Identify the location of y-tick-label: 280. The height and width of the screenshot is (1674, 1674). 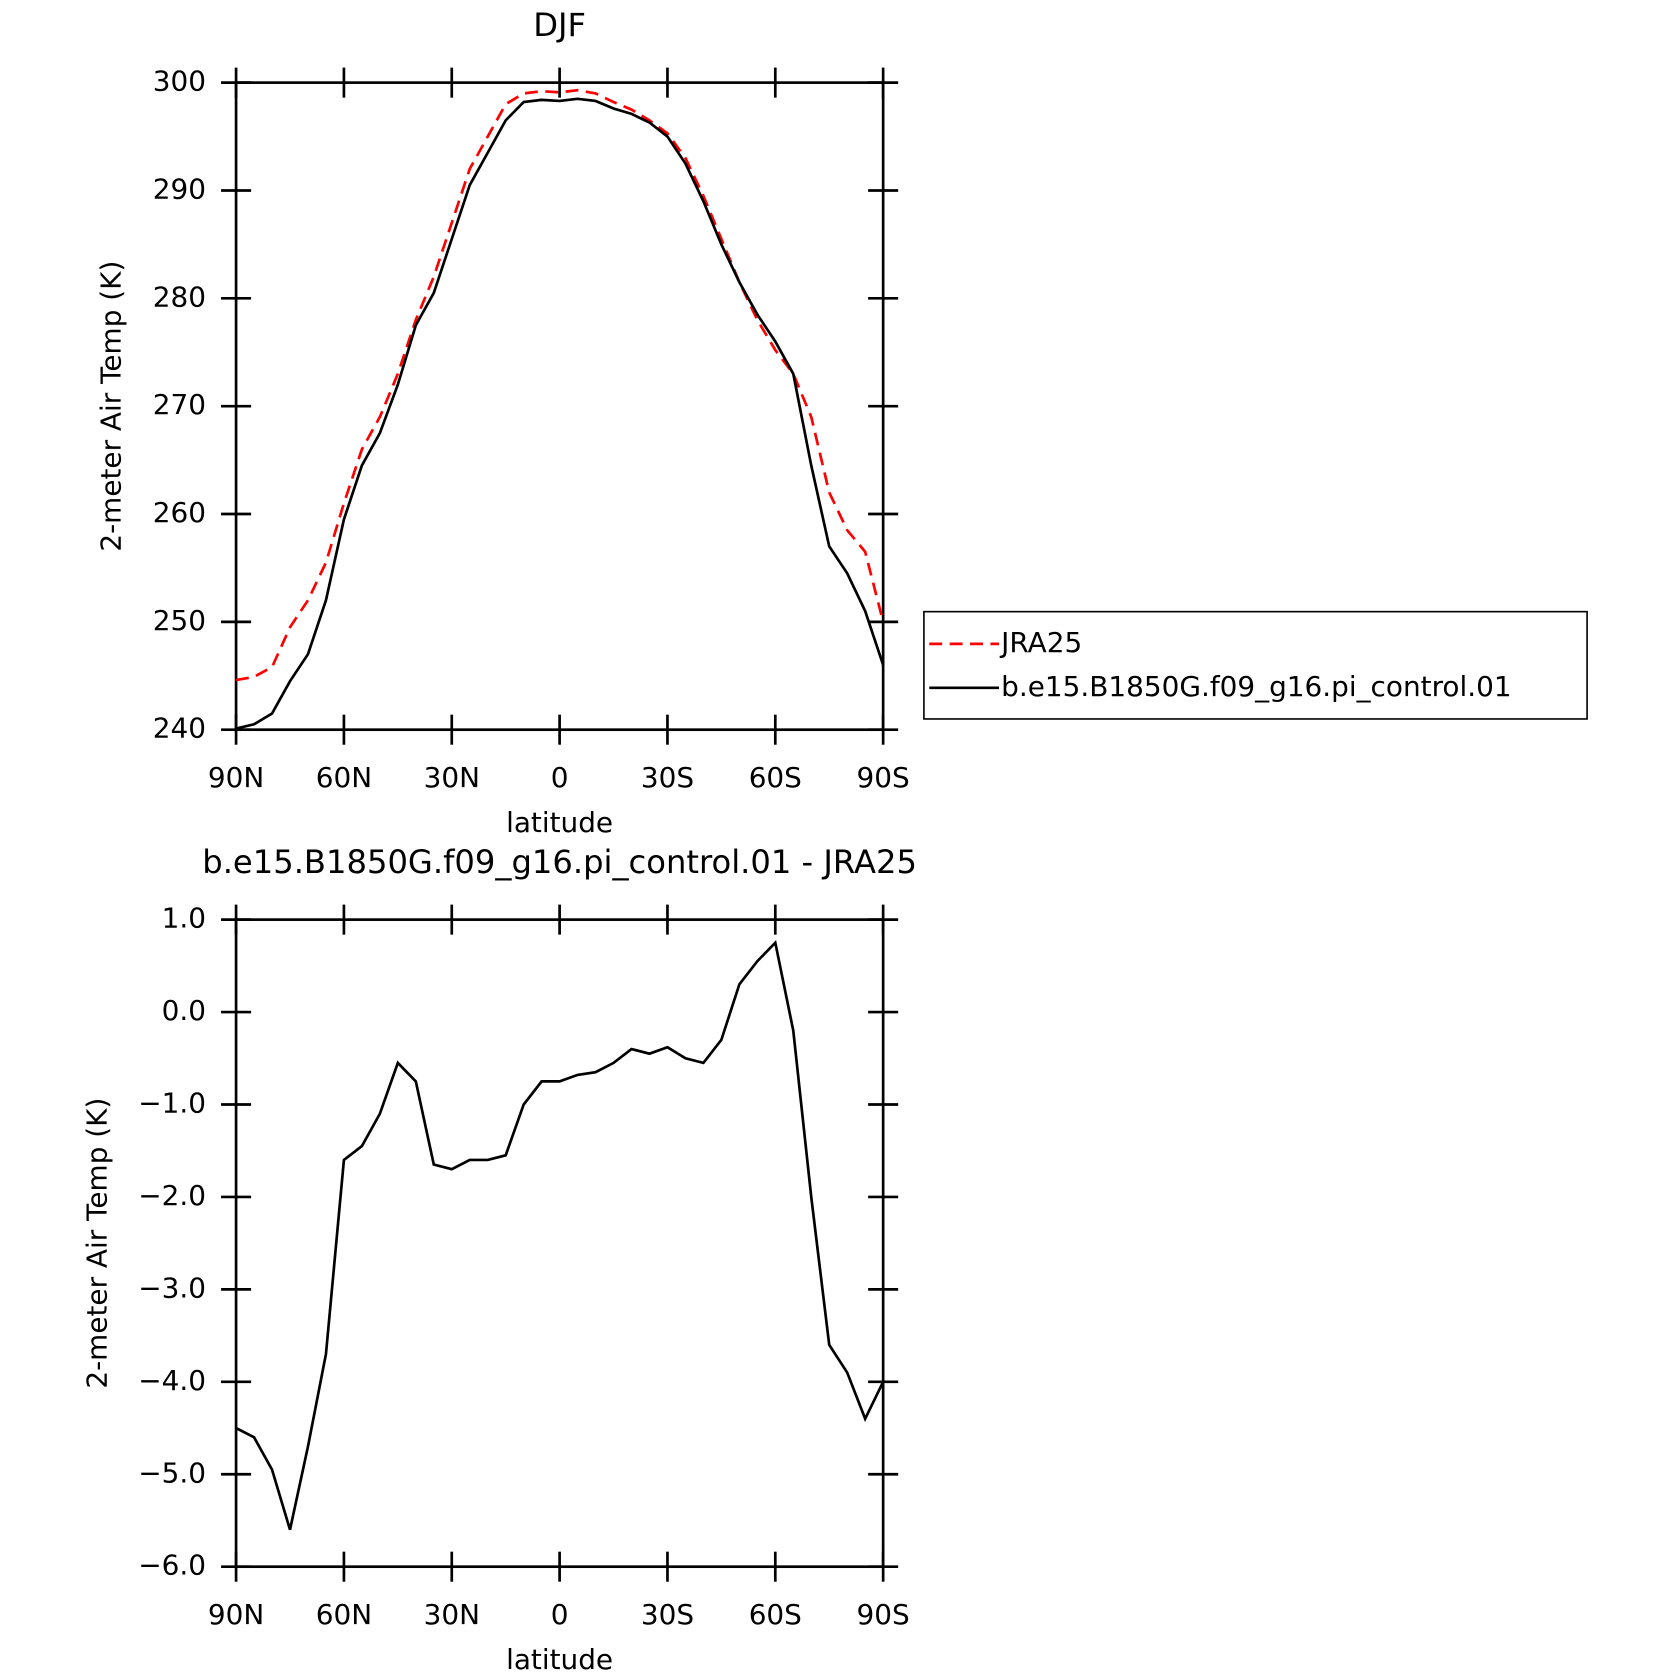
(179, 296).